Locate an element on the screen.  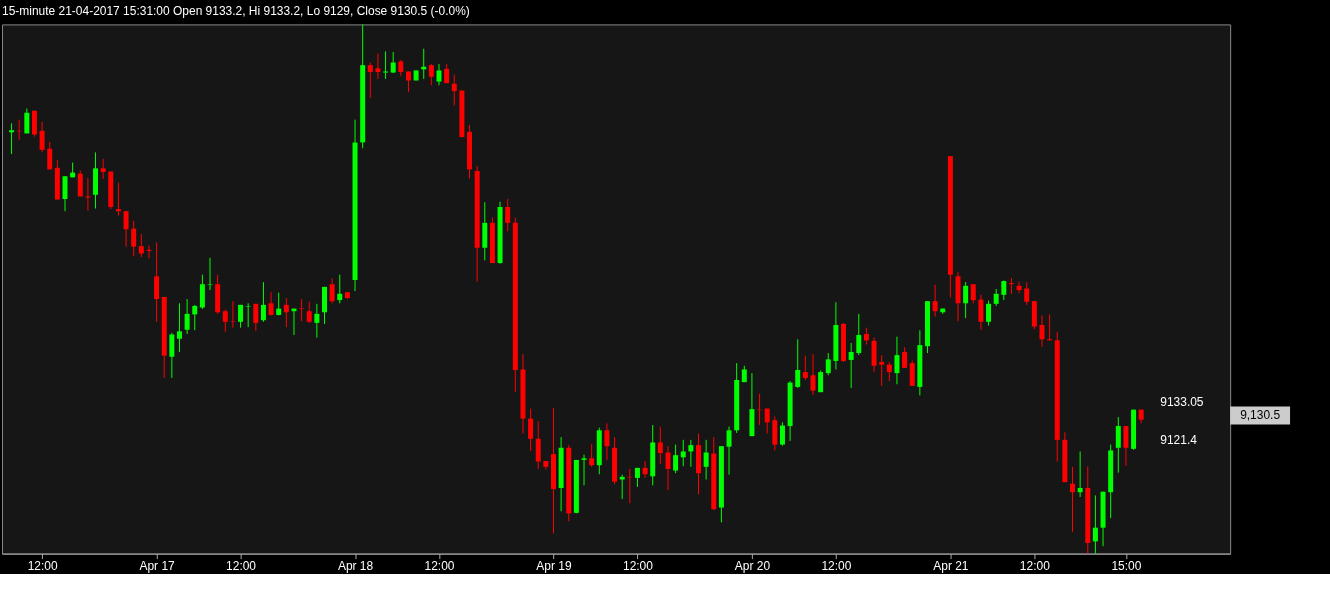
x-tick-label: Apr 17 is located at coordinates (157, 566).